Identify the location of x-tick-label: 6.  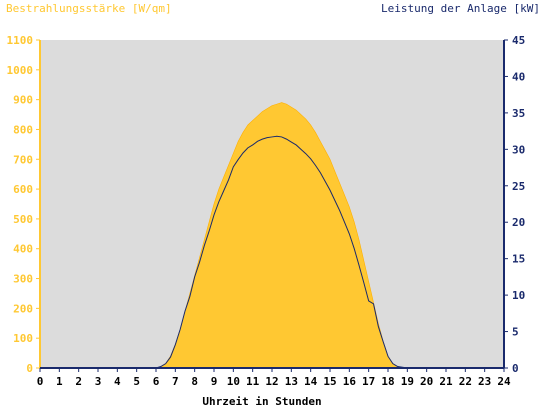
(156, 381).